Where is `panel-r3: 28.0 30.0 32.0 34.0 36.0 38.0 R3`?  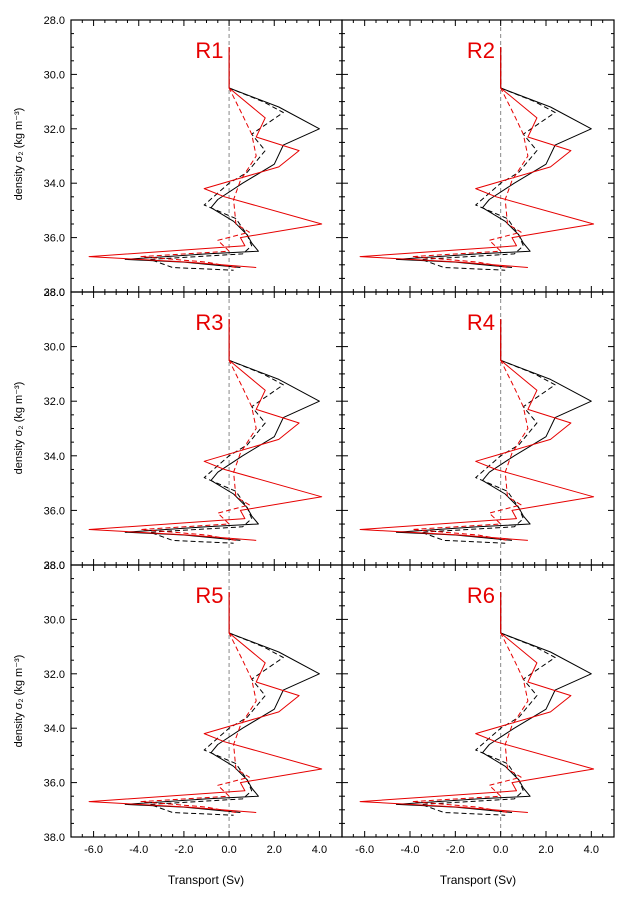
panel-r3: 28.0 30.0 32.0 34.0 36.0 38.0 R3 is located at coordinates (193, 429).